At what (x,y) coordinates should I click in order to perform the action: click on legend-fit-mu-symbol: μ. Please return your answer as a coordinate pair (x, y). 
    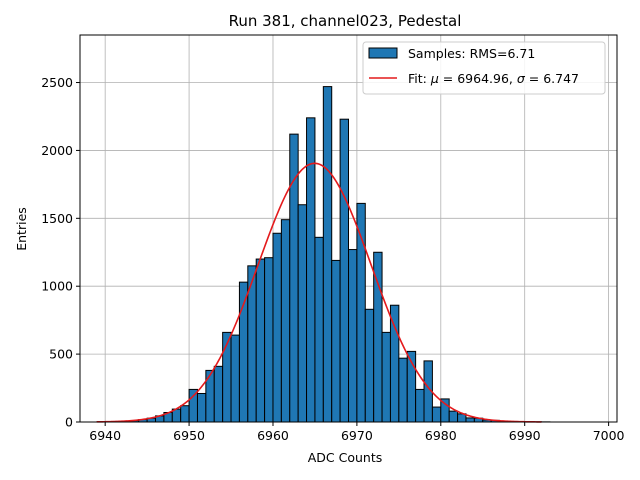
    Looking at the image, I should click on (434, 78).